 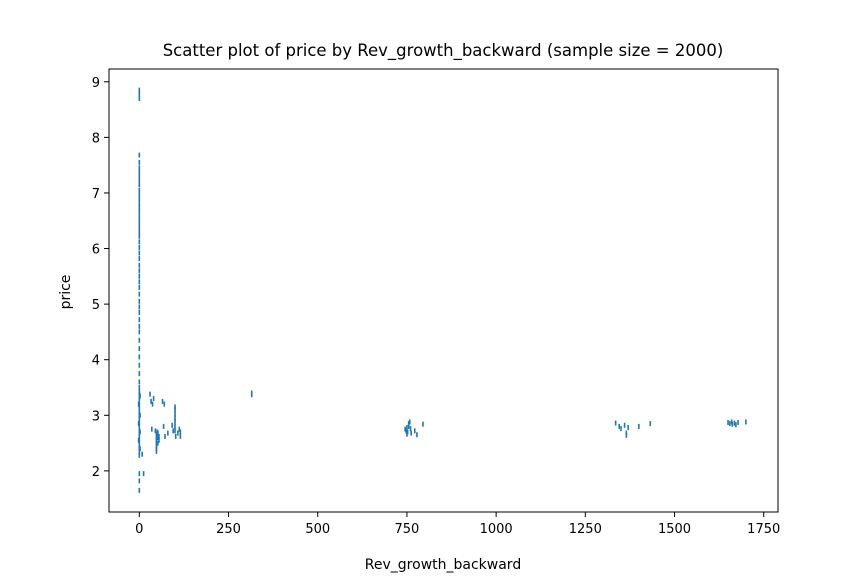 What do you see at coordinates (96, 472) in the screenshot?
I see `y-tick-label: 2` at bounding box center [96, 472].